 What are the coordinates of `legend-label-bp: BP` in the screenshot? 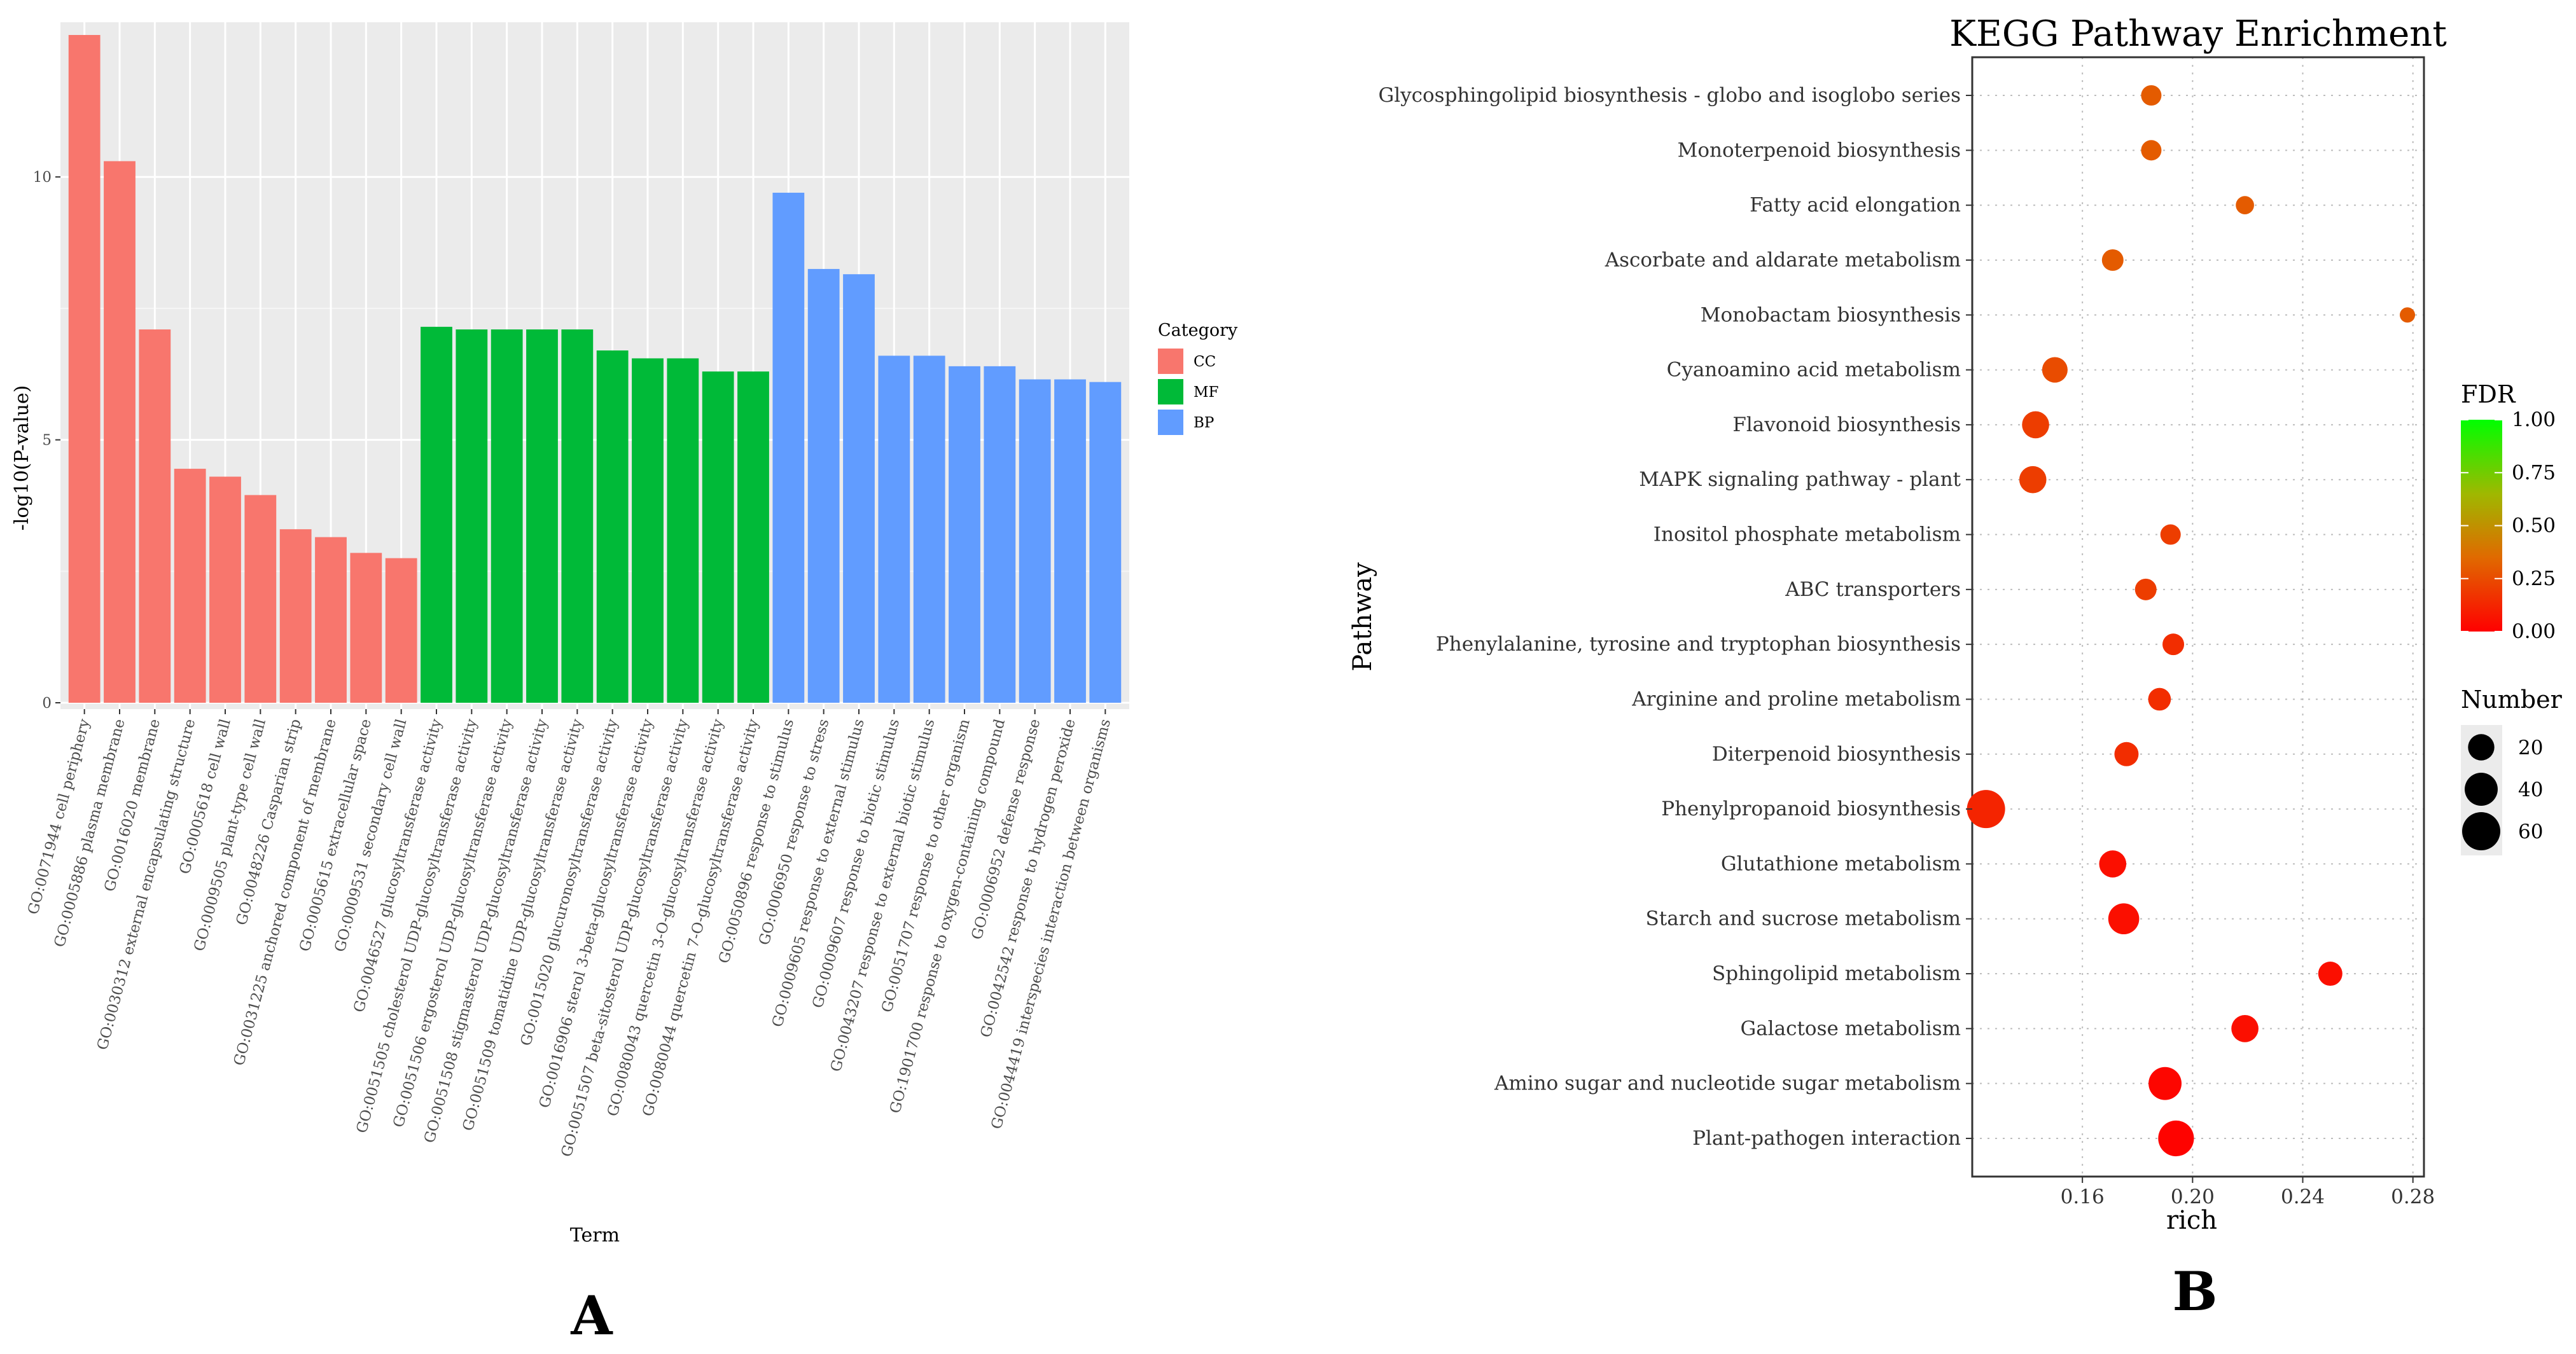 It's located at (1204, 423).